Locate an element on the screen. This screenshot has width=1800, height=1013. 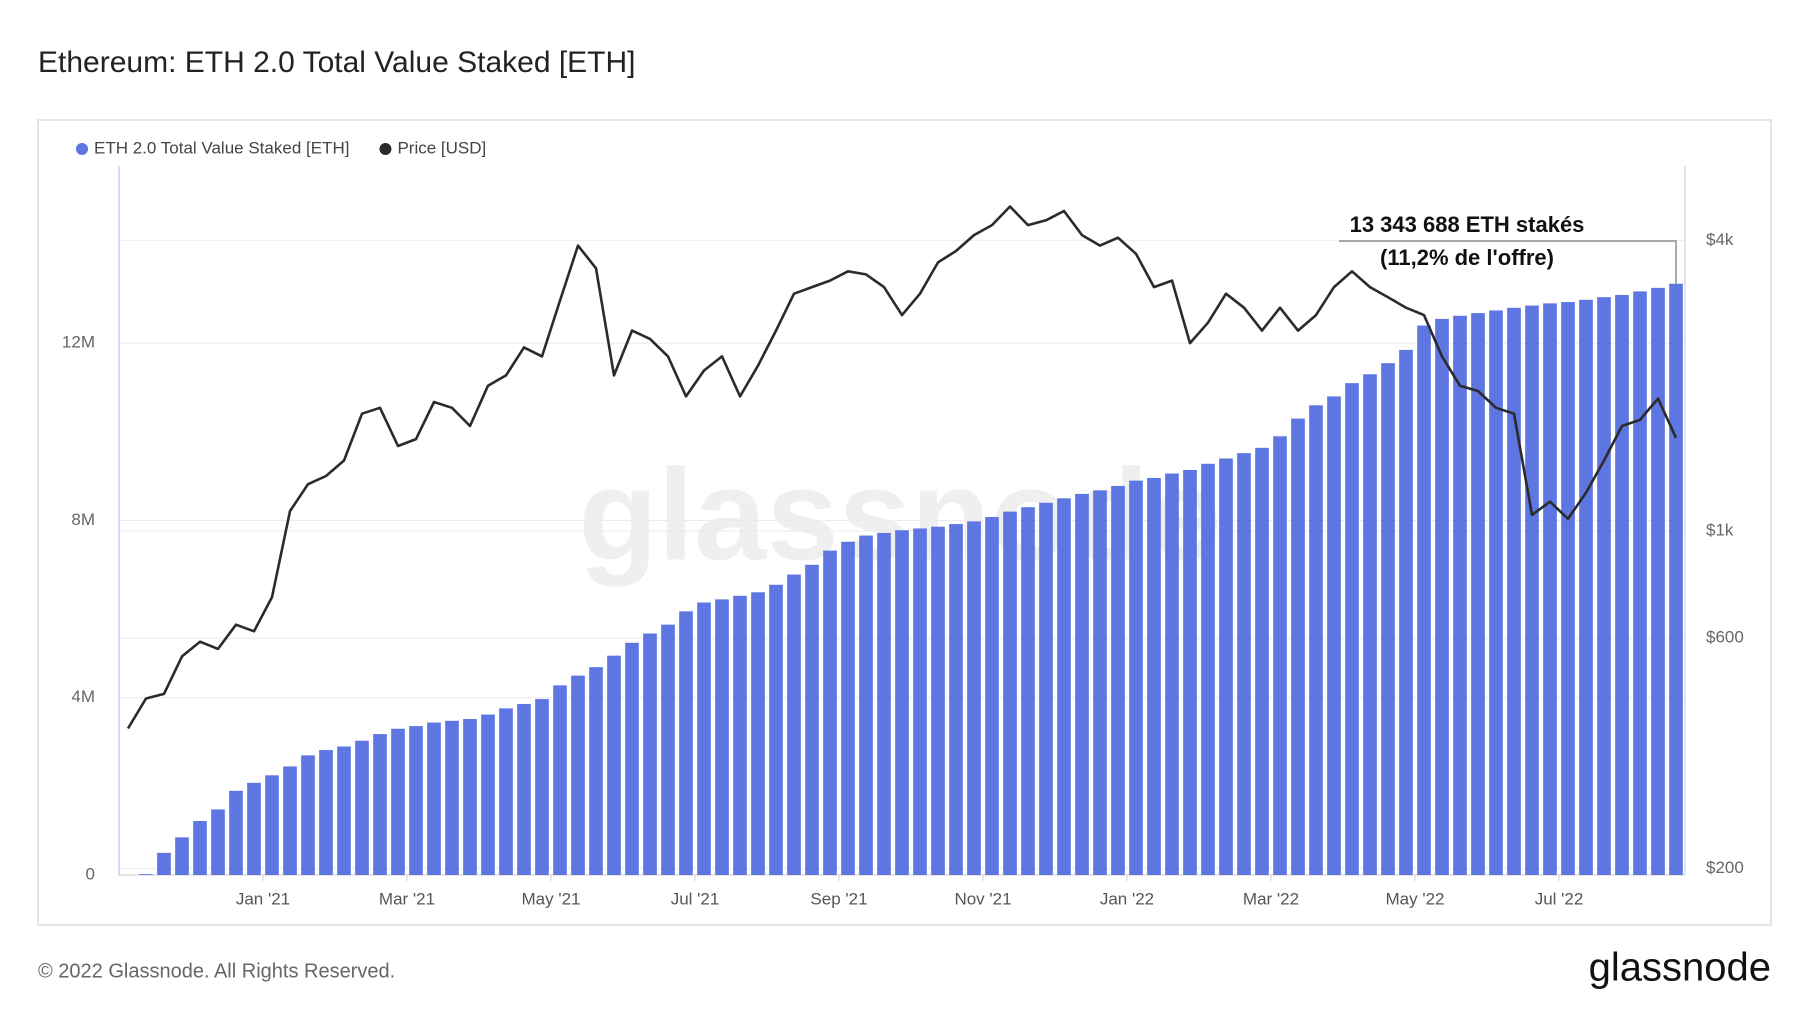
x-tick-label: Jan '21 is located at coordinates (263, 898).